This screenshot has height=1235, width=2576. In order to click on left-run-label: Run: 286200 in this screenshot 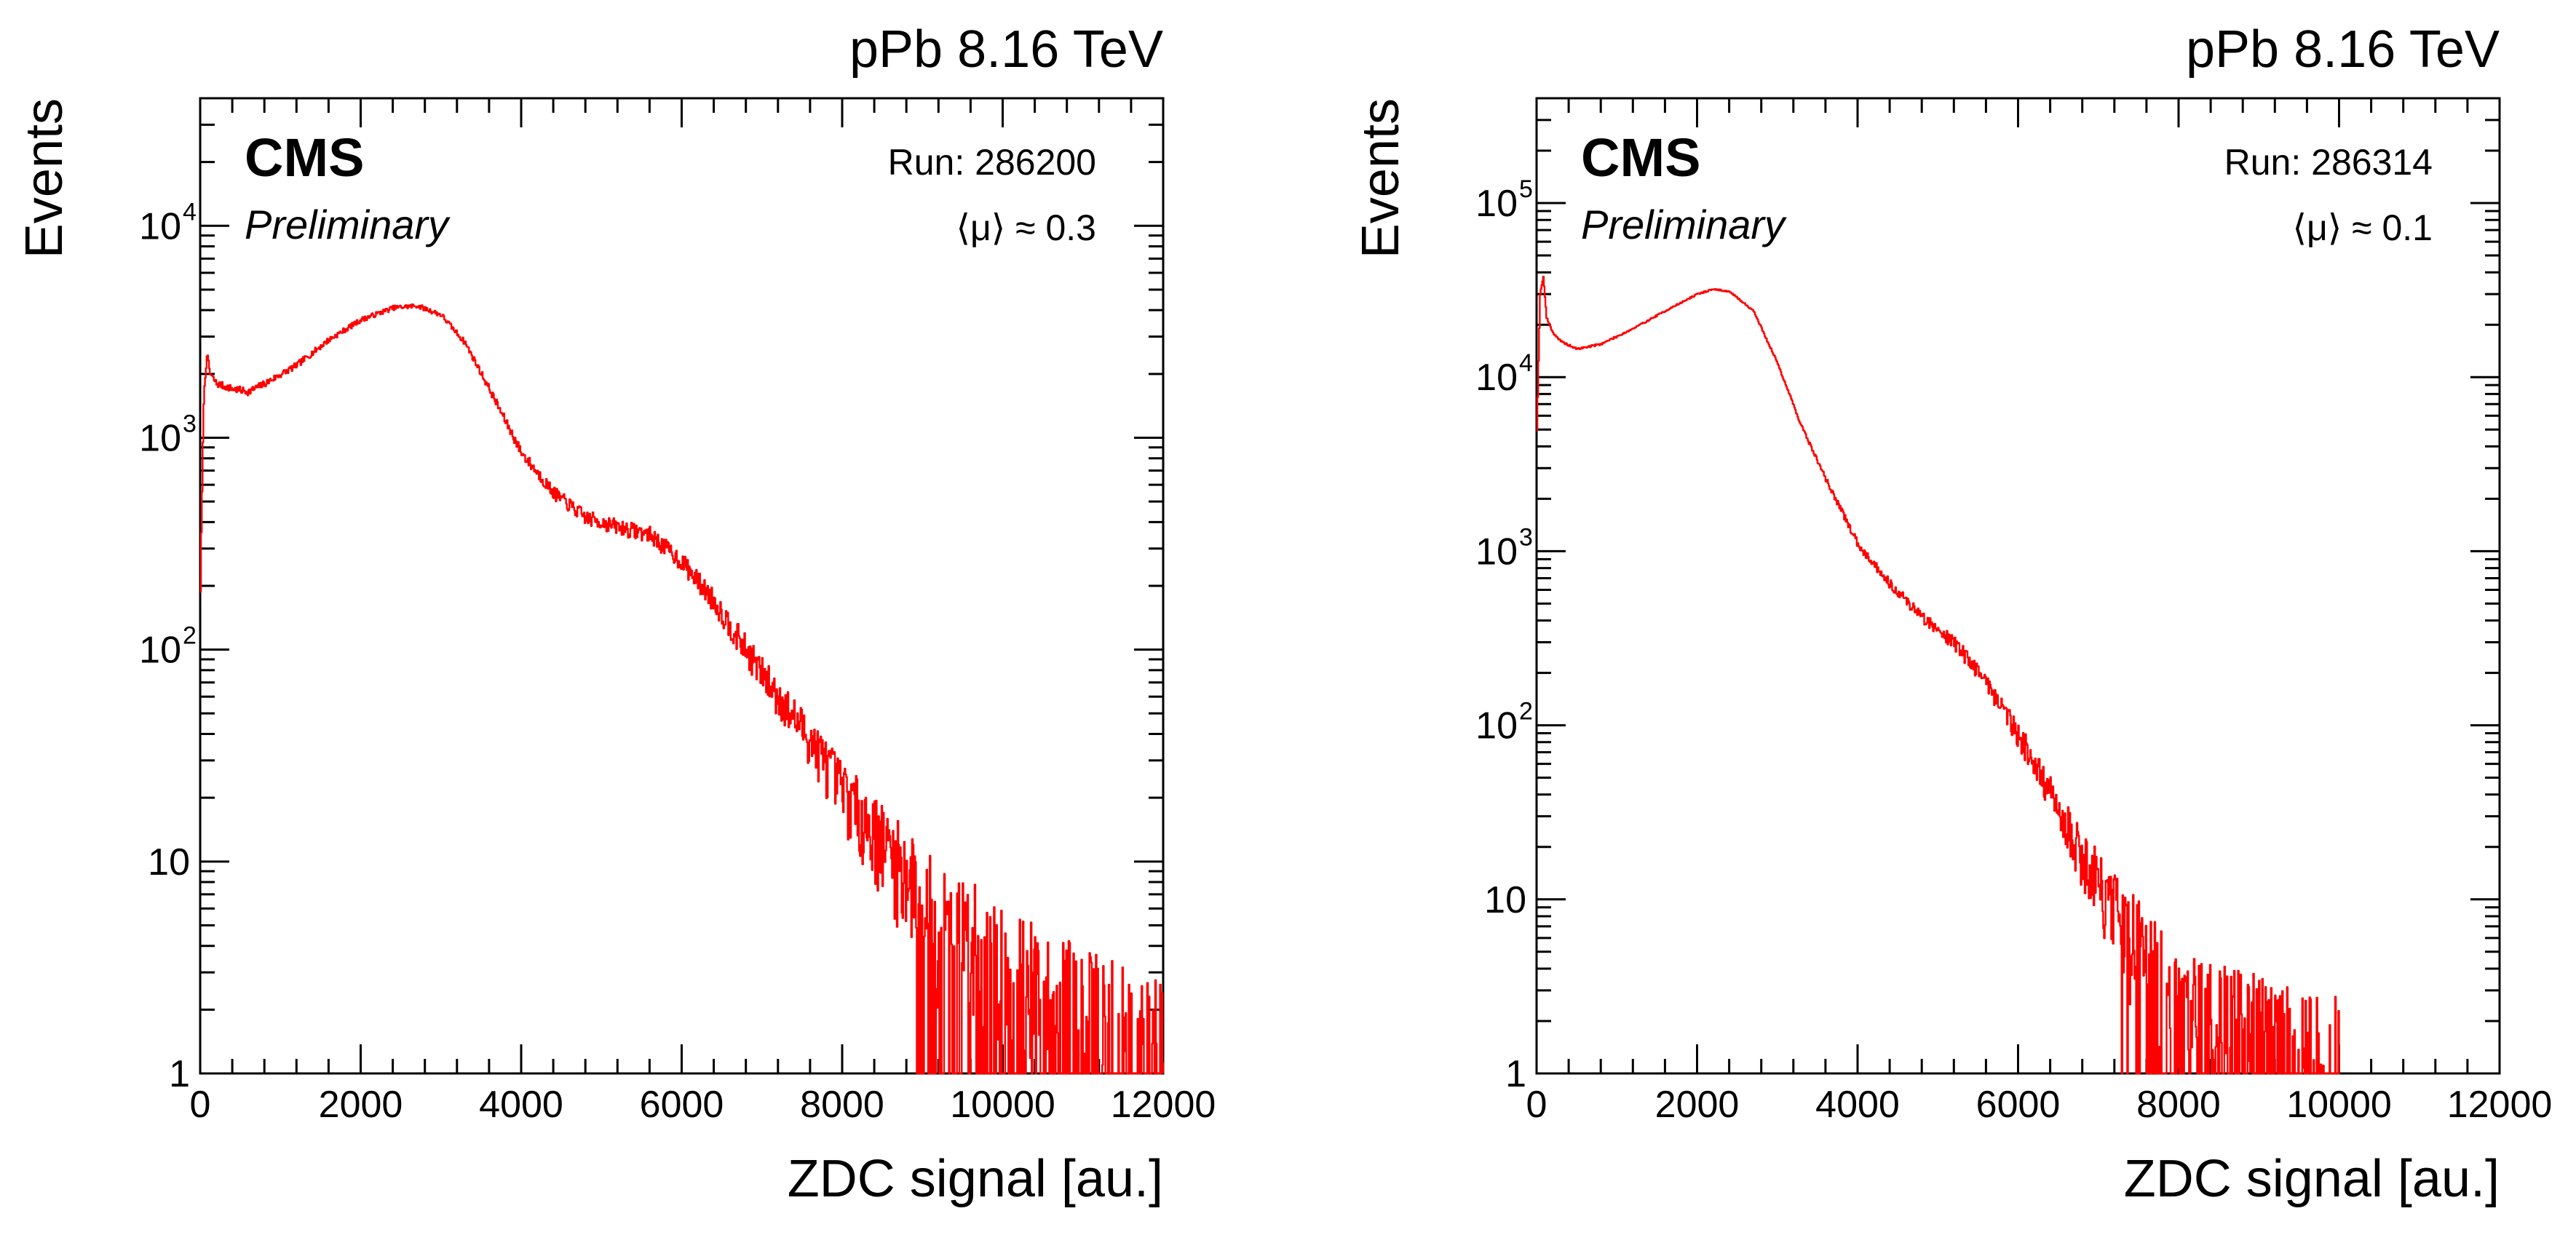, I will do `click(992, 162)`.